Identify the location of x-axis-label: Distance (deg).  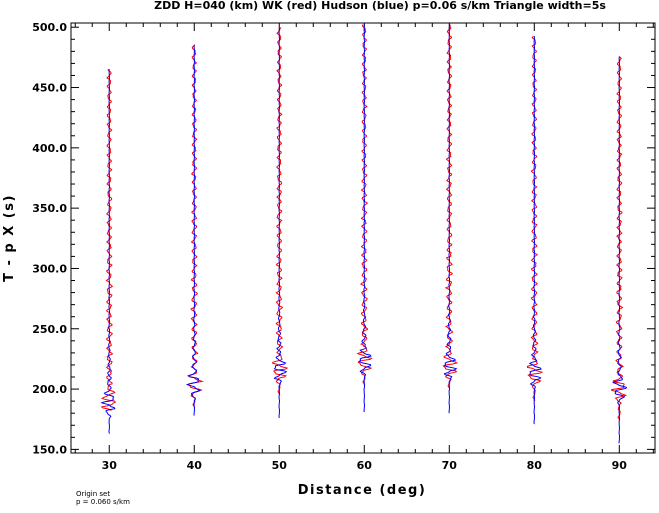
(362, 490).